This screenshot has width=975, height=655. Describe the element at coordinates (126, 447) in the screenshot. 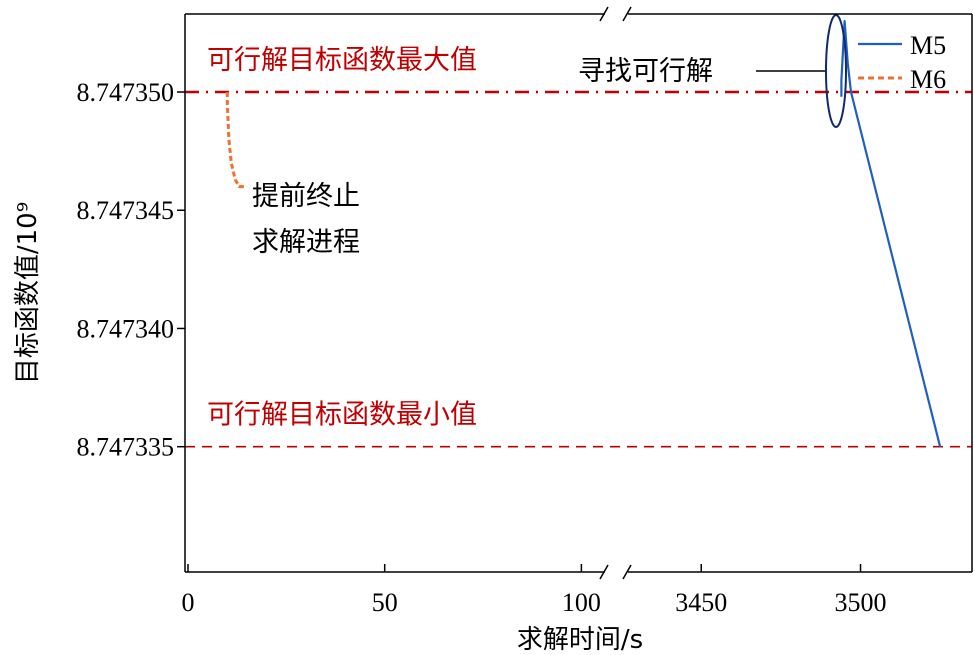

I see `y-tick-label: 8.747335` at that location.